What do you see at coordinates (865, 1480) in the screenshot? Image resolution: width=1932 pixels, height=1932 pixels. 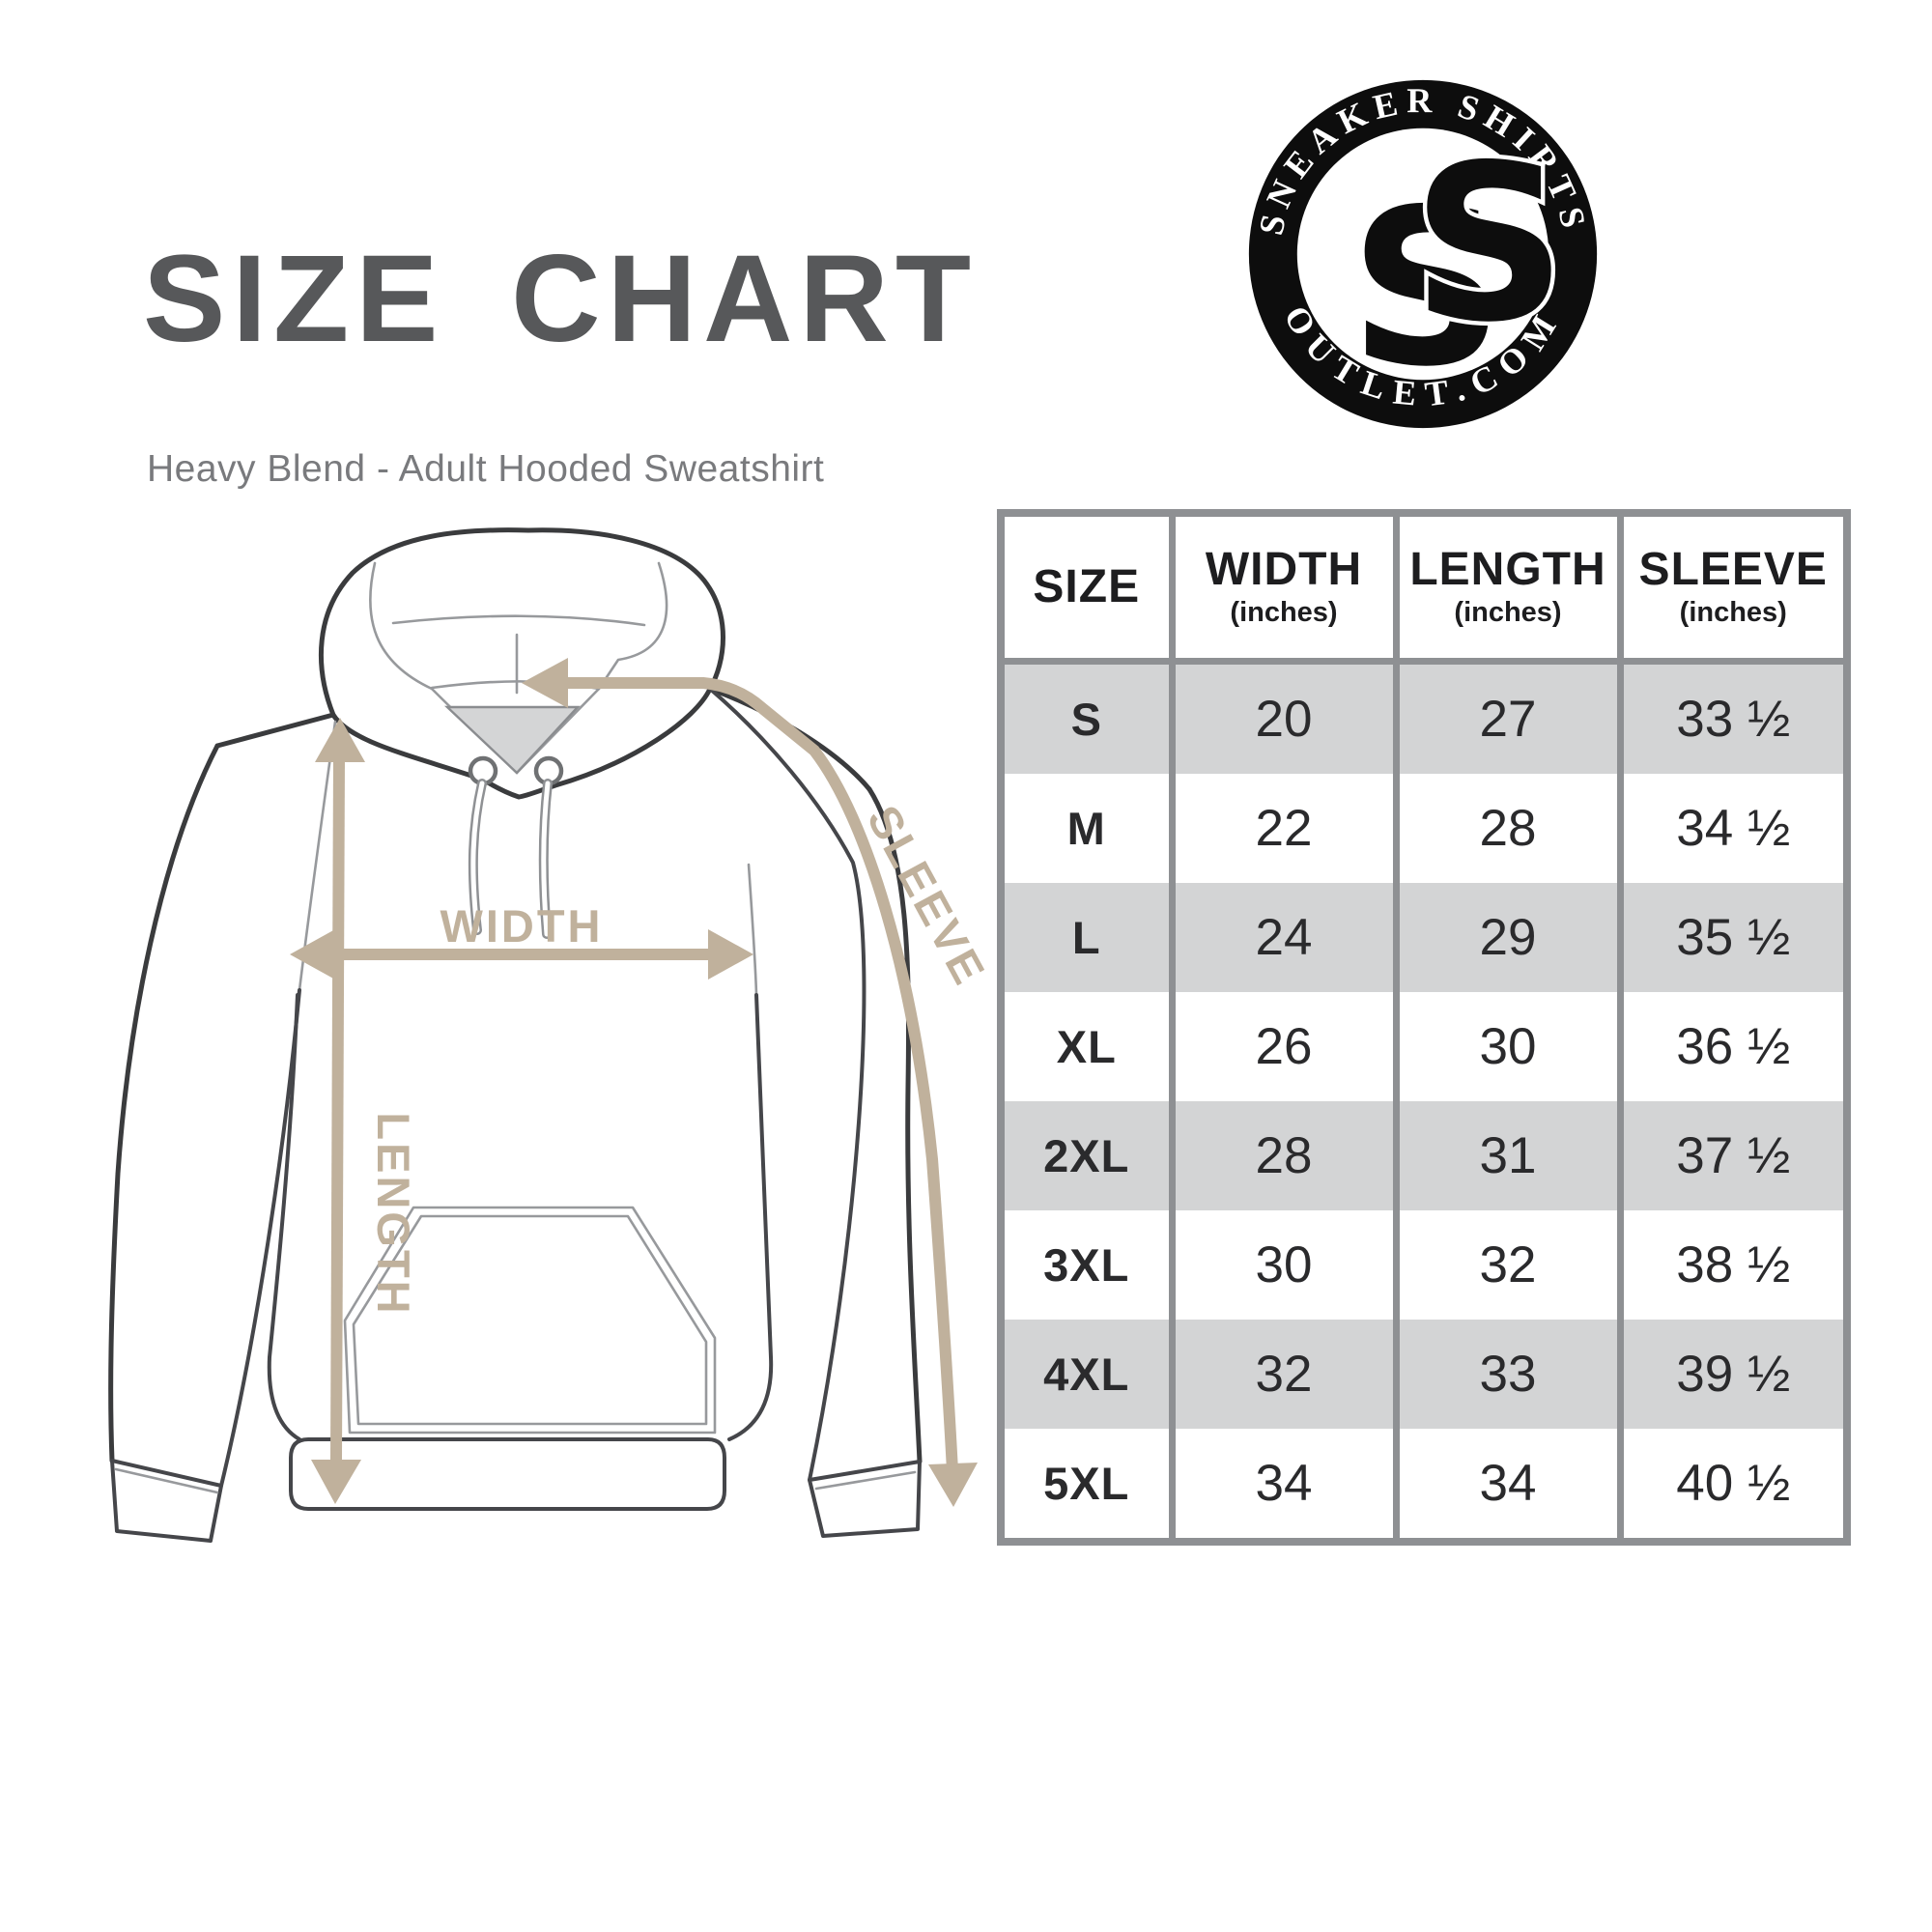 I see `right-cuff-seam` at bounding box center [865, 1480].